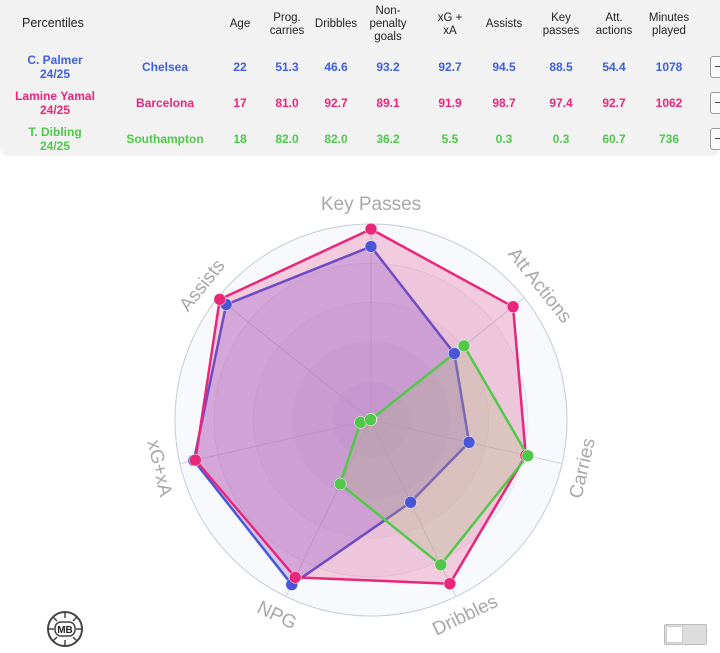  I want to click on cell-kp: 0.3, so click(561, 139).